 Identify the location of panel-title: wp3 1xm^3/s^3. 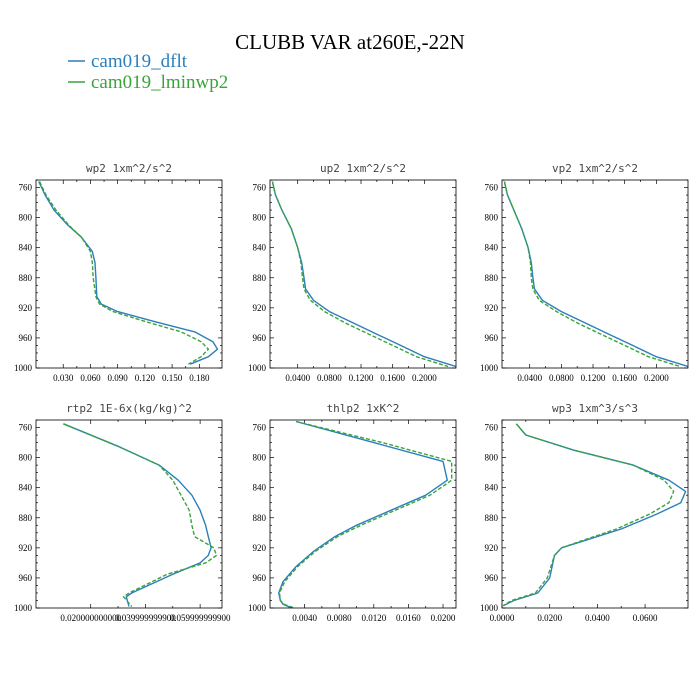
(595, 408).